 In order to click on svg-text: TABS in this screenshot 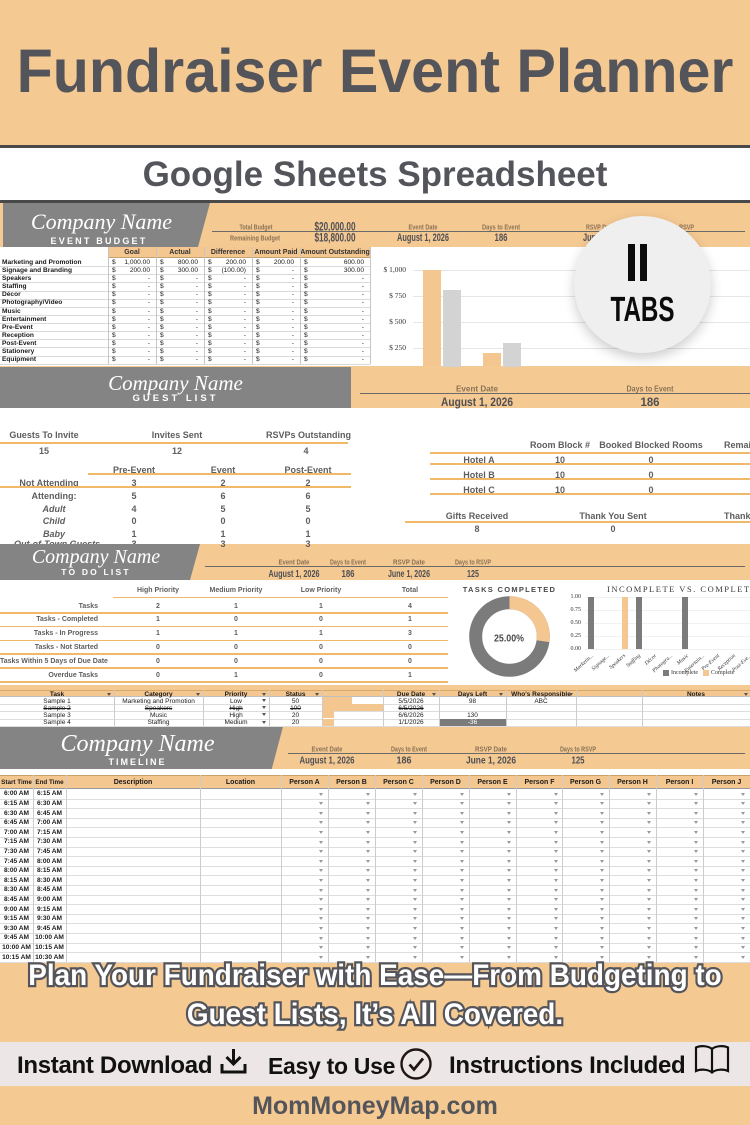, I will do `click(643, 309)`.